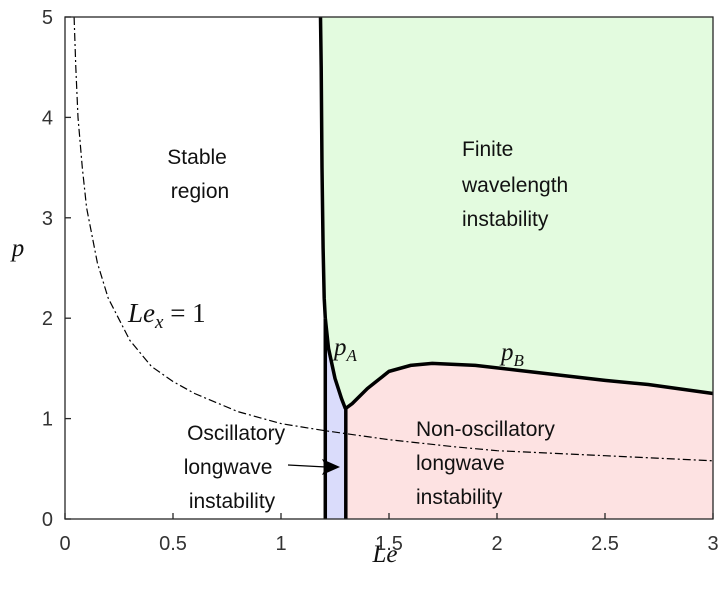 This screenshot has width=723, height=590. What do you see at coordinates (529, 386) in the screenshot?
I see `pB-curve` at bounding box center [529, 386].